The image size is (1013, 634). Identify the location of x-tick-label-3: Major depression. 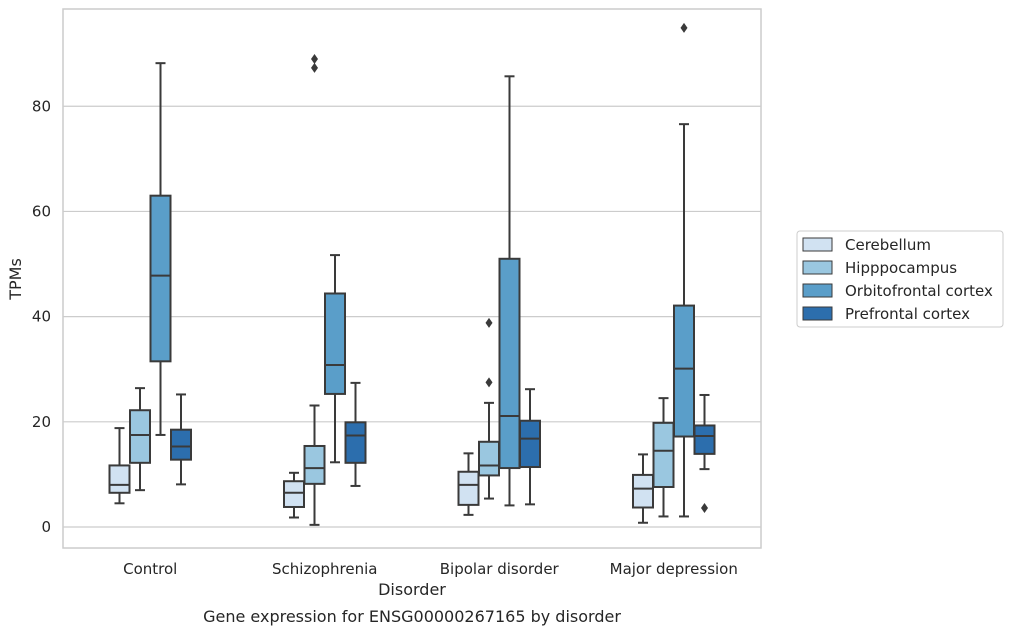
(674, 569).